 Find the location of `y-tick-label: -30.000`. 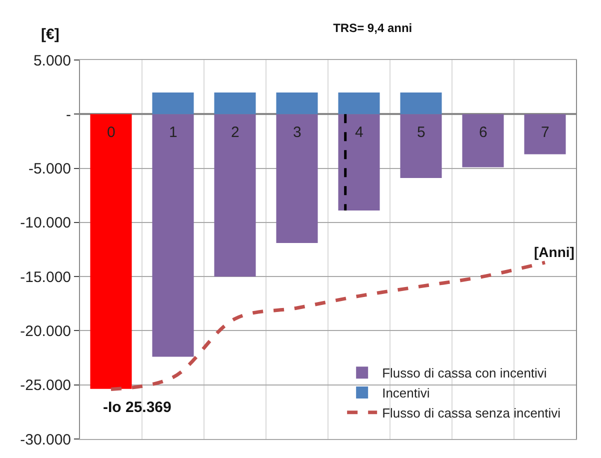

y-tick-label: -30.000 is located at coordinates (45, 439).